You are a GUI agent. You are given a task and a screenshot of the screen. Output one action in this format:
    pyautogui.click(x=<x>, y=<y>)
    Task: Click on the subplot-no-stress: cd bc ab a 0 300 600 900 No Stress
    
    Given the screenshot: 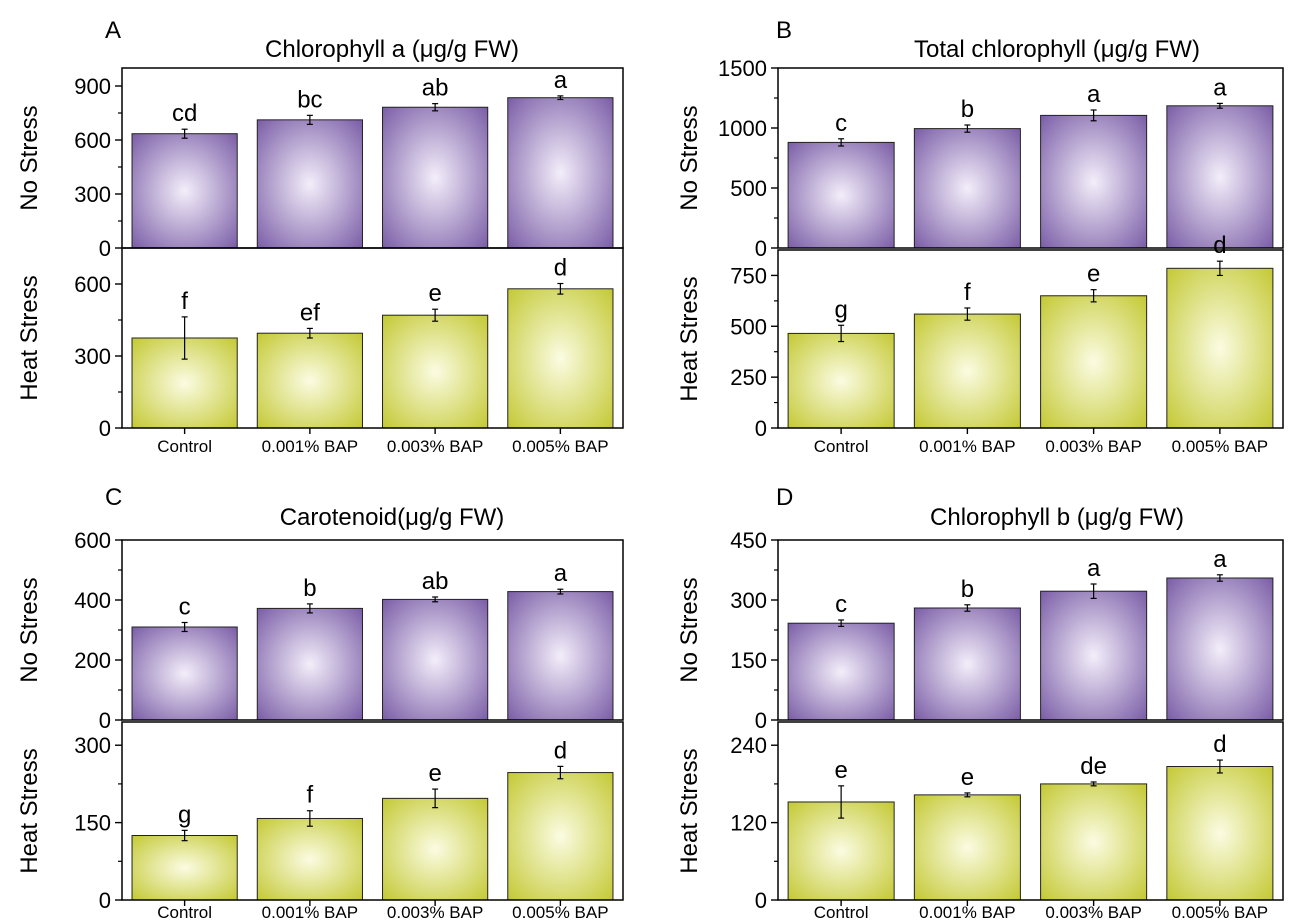 What is the action you would take?
    pyautogui.click(x=320, y=164)
    